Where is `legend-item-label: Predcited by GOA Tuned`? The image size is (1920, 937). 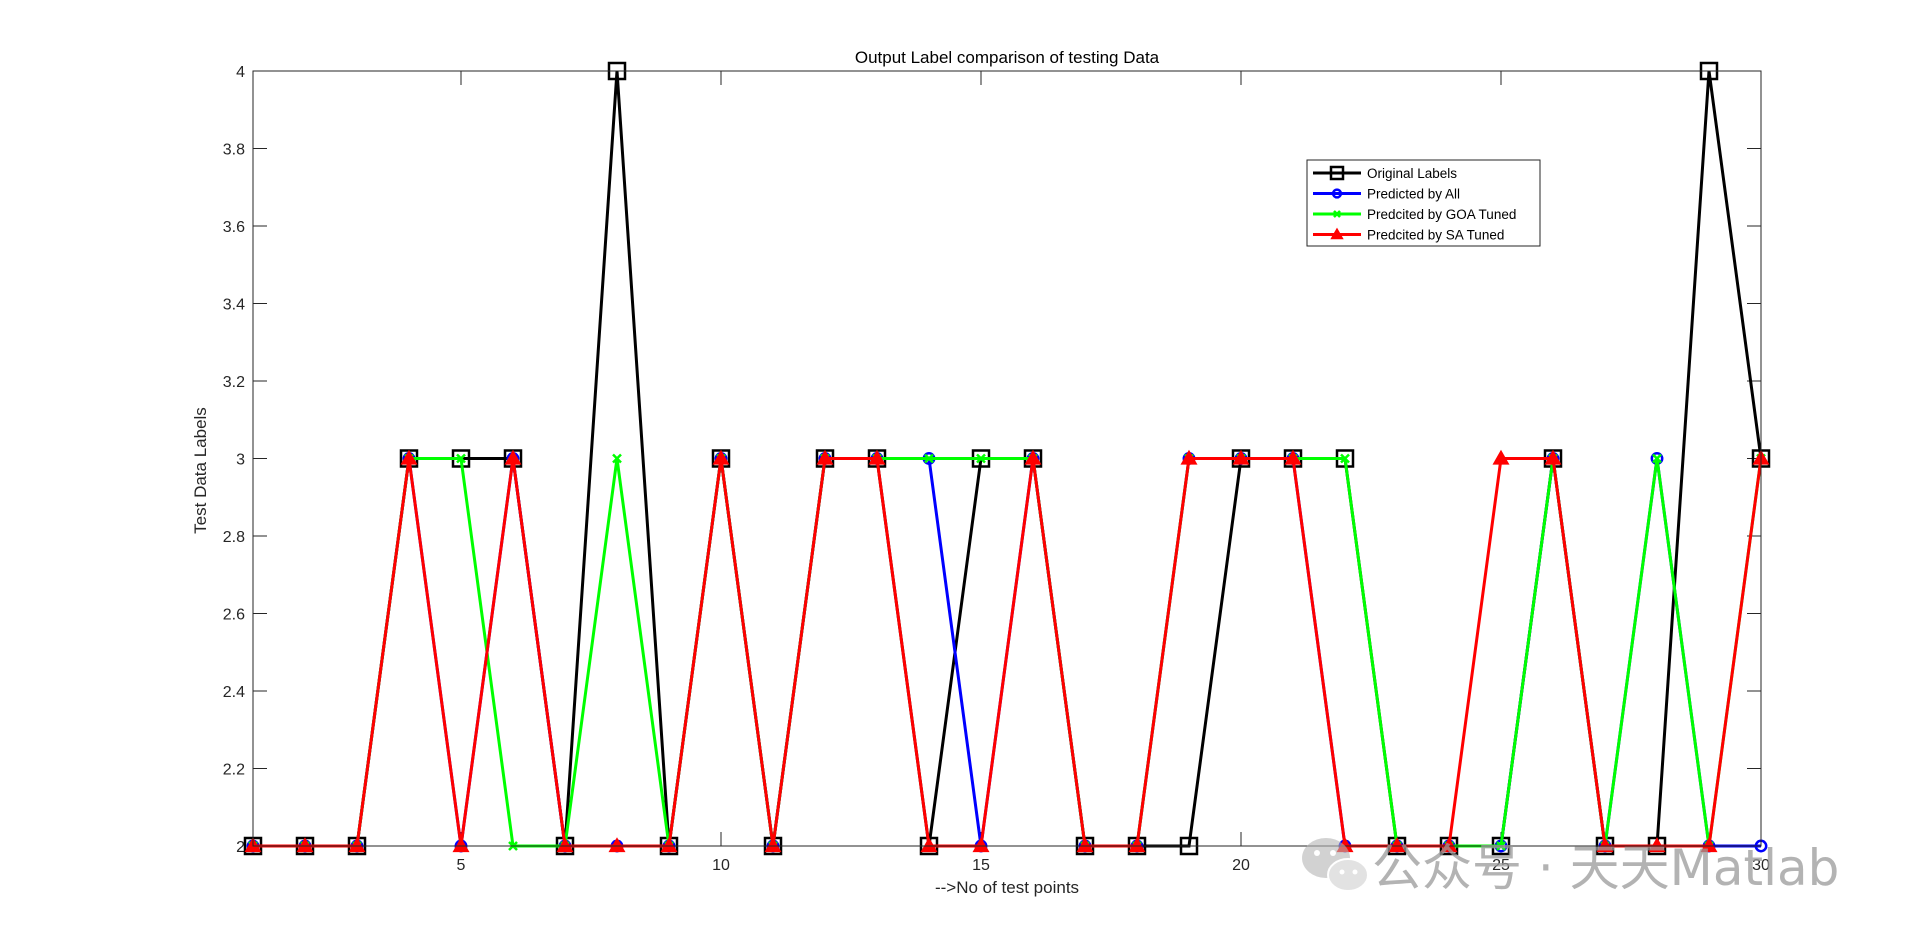
legend-item-label: Predcited by GOA Tuned is located at coordinates (1441, 214).